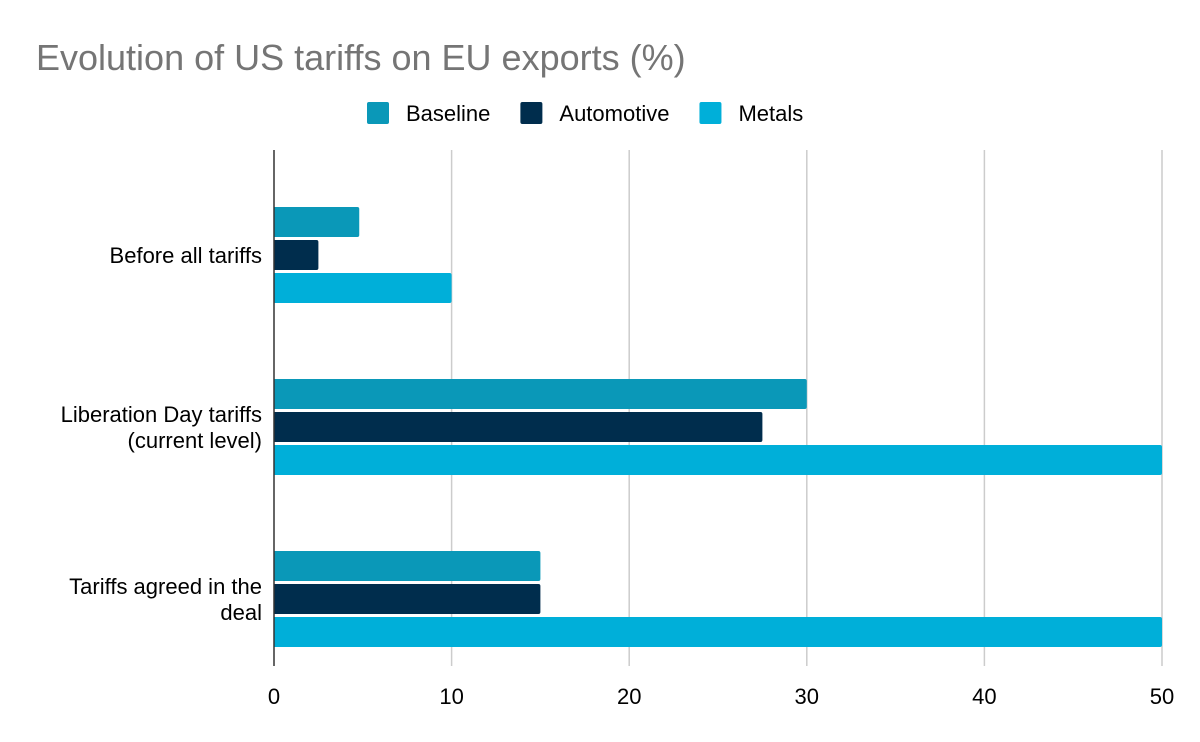  What do you see at coordinates (807, 696) in the screenshot?
I see `x-tick-label: 30` at bounding box center [807, 696].